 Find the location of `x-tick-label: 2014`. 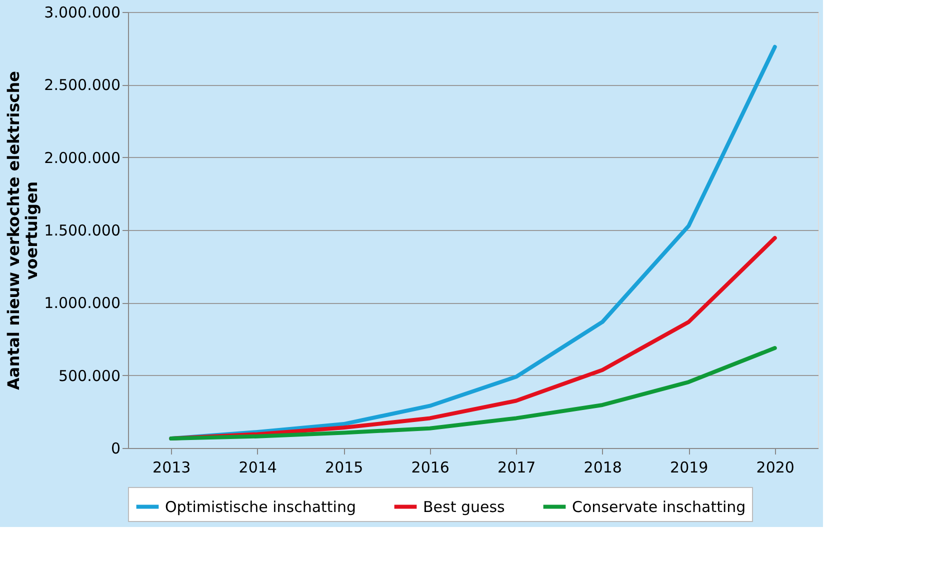

x-tick-label: 2014 is located at coordinates (257, 467).